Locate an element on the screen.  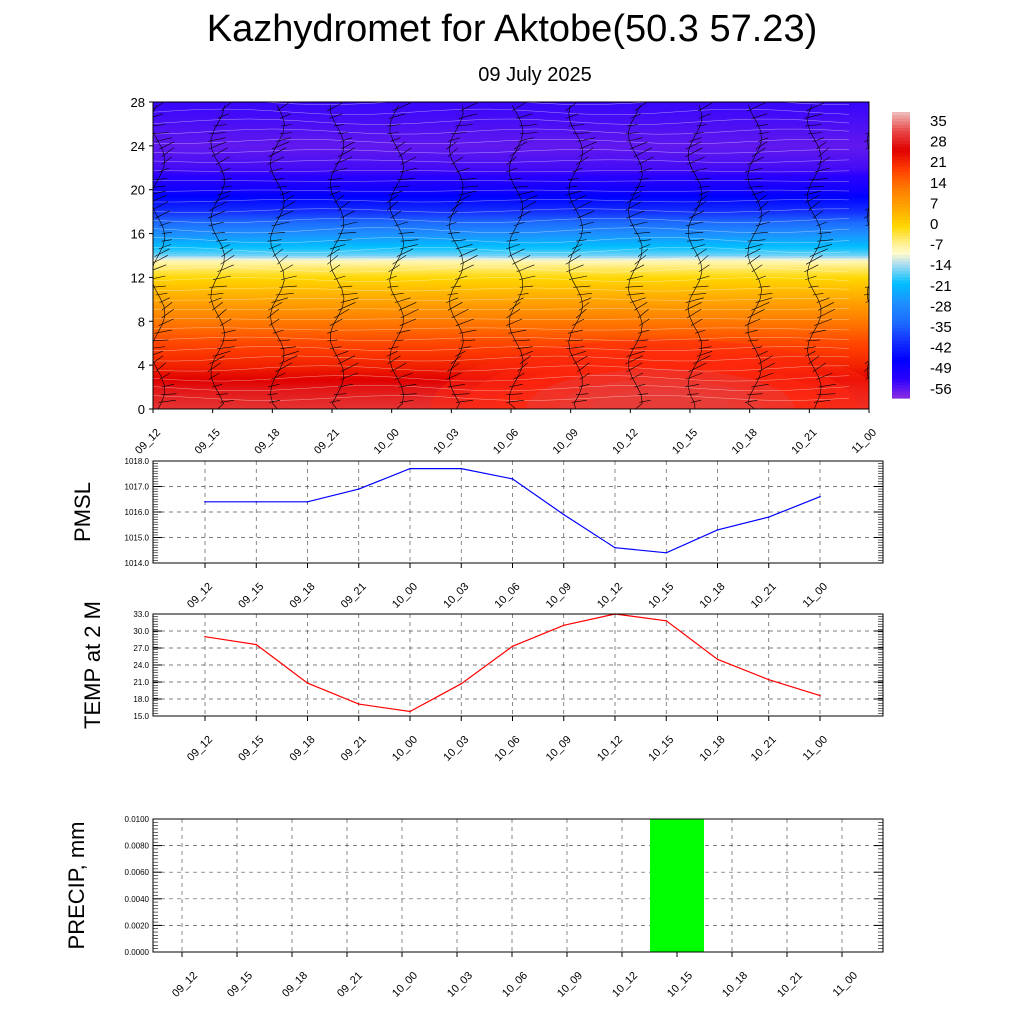
y-tick-label: 12 is located at coordinates (138, 277).